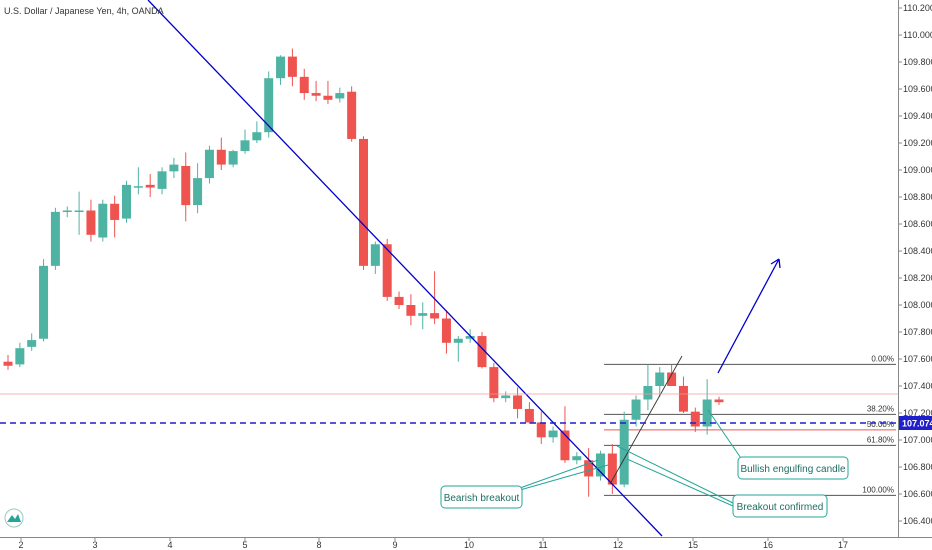 The height and width of the screenshot is (550, 932). Describe the element at coordinates (915, 423) in the screenshot. I see `current-price-tag-box` at that location.